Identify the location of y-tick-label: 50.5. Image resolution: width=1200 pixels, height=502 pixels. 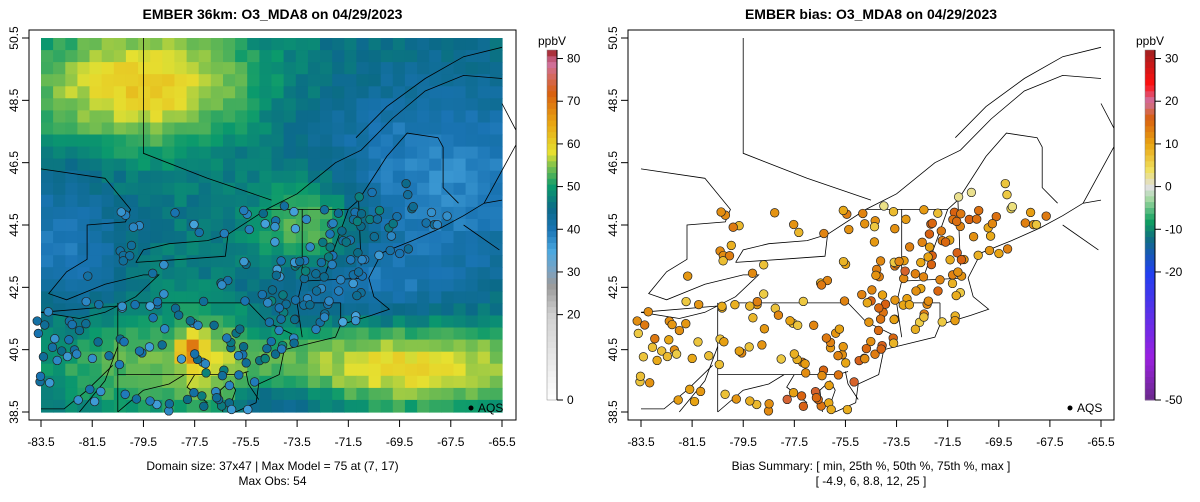
(14, 38).